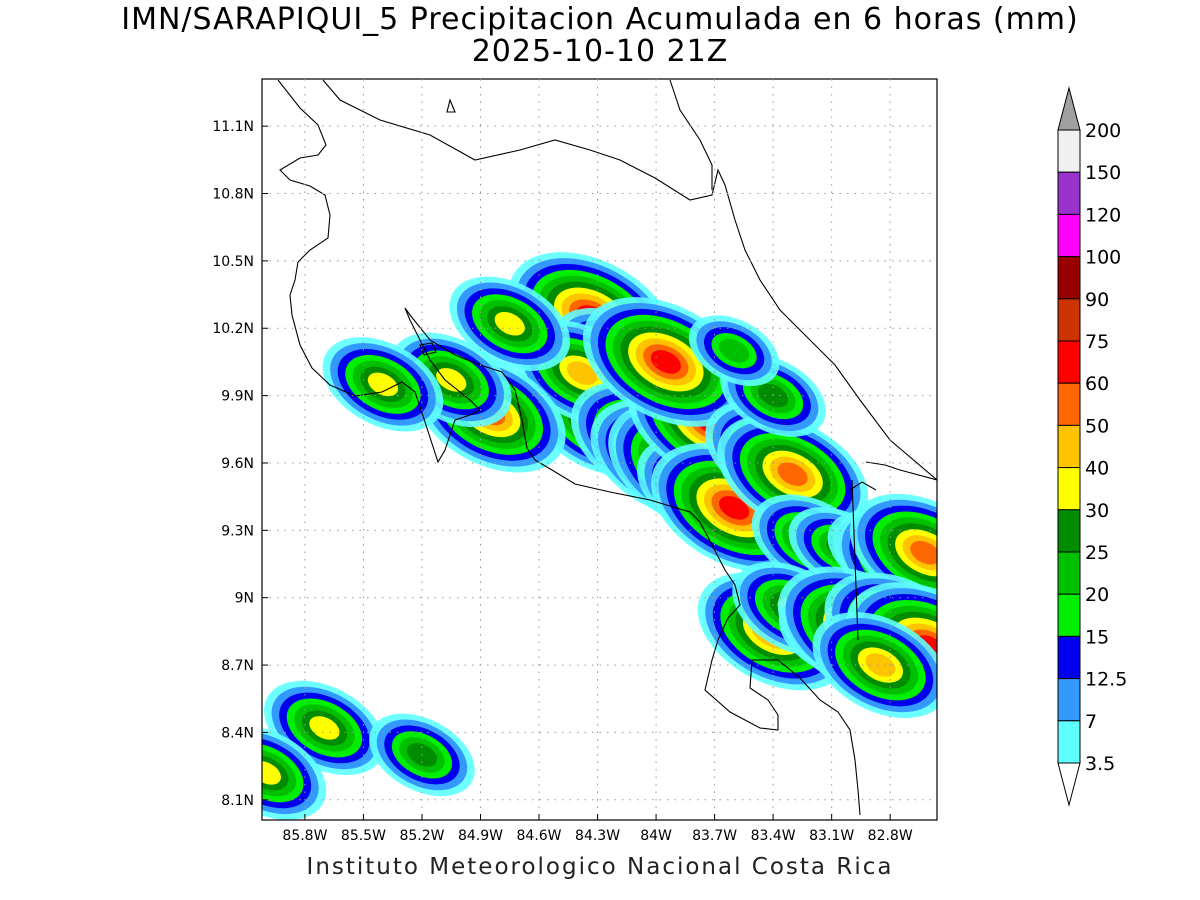 The image size is (1200, 900). What do you see at coordinates (1106, 680) in the screenshot?
I see `colorbar-label: 12.5` at bounding box center [1106, 680].